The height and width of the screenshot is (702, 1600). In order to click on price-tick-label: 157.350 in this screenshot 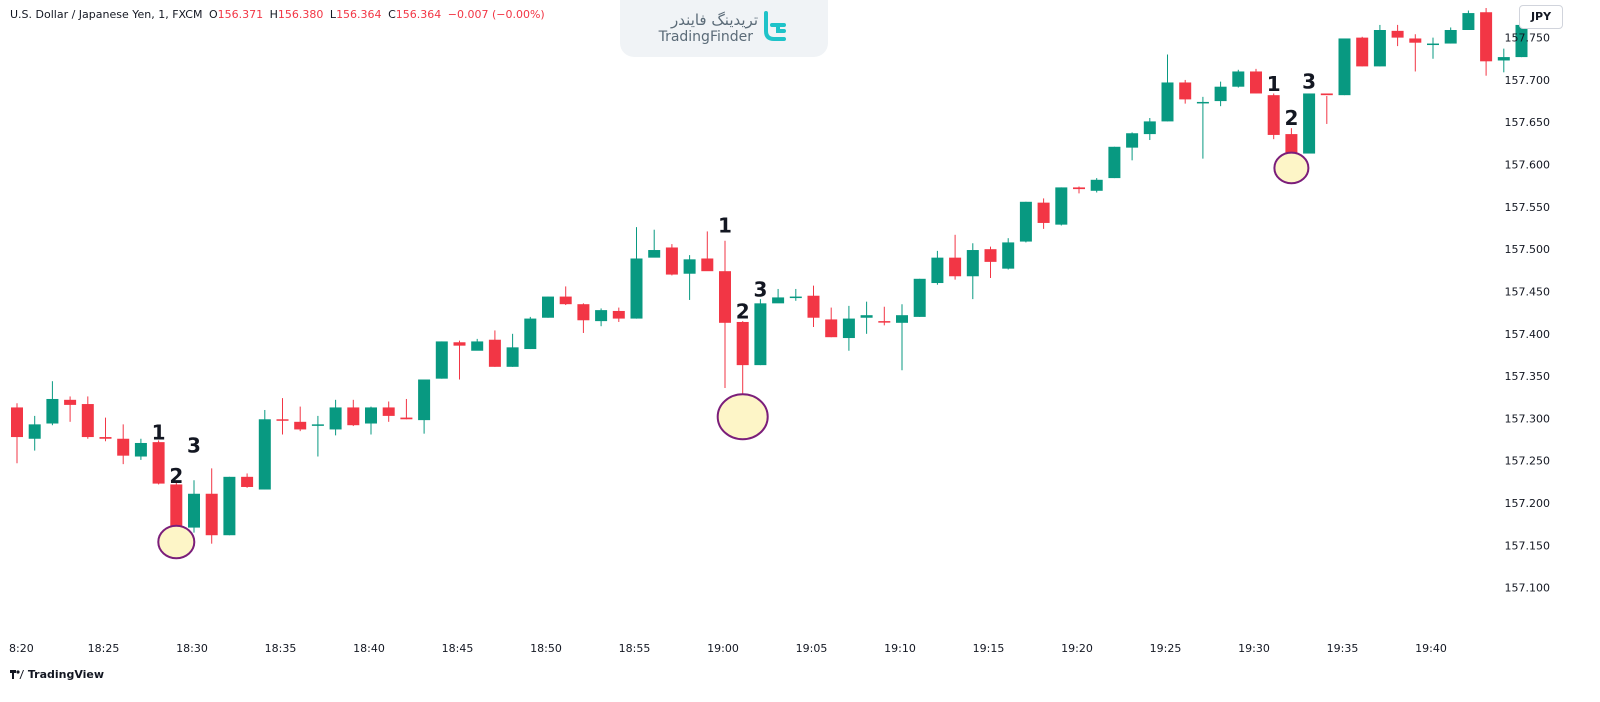, I will do `click(1528, 376)`.